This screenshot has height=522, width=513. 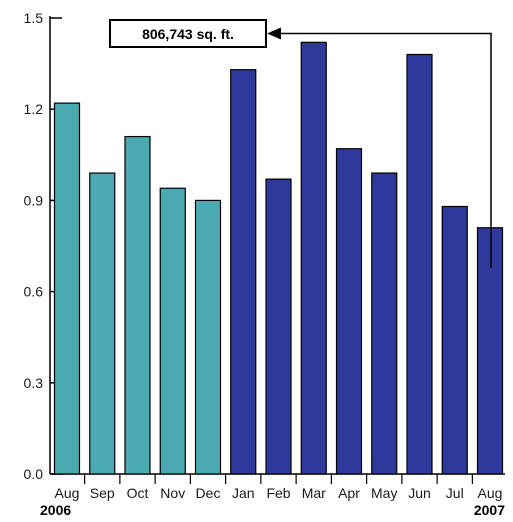 I want to click on x-tick-labels: Aug Sep Oct Nov Dec Jan Feb Mar Apr May Jun Jul Aug, so click(x=279, y=493).